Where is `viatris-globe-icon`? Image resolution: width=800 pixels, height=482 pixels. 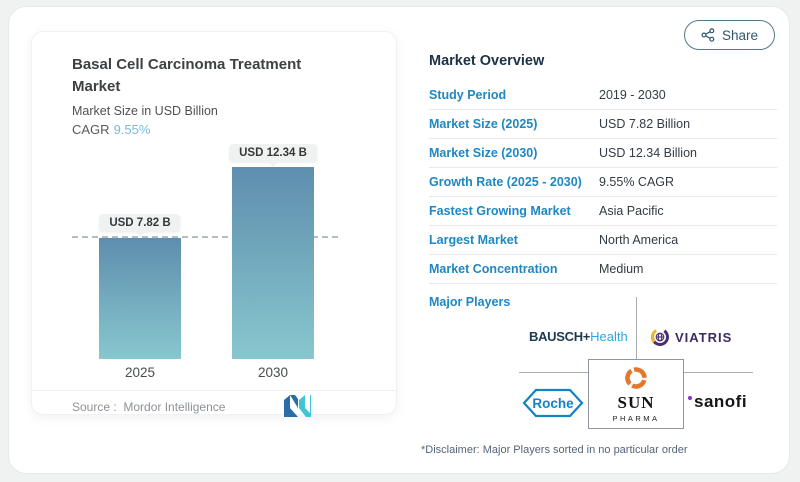 viatris-globe-icon is located at coordinates (660, 337).